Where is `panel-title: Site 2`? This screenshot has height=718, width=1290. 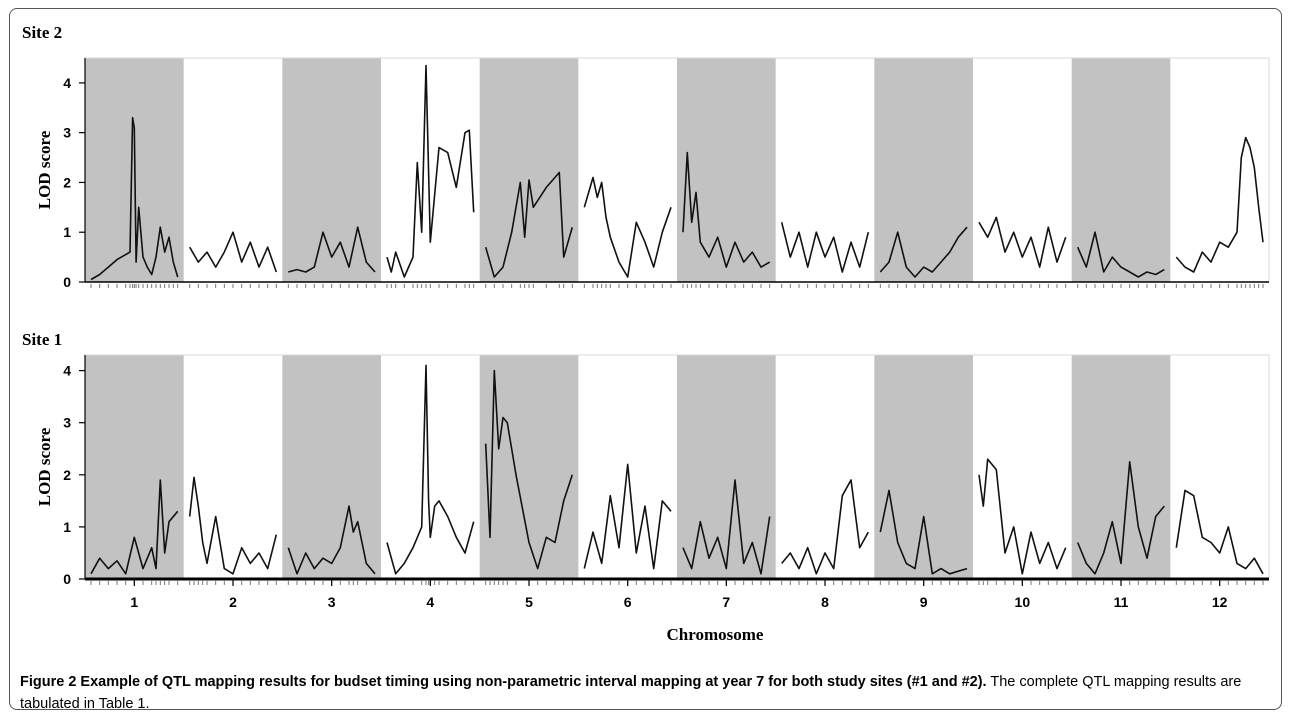
panel-title: Site 2 is located at coordinates (42, 32).